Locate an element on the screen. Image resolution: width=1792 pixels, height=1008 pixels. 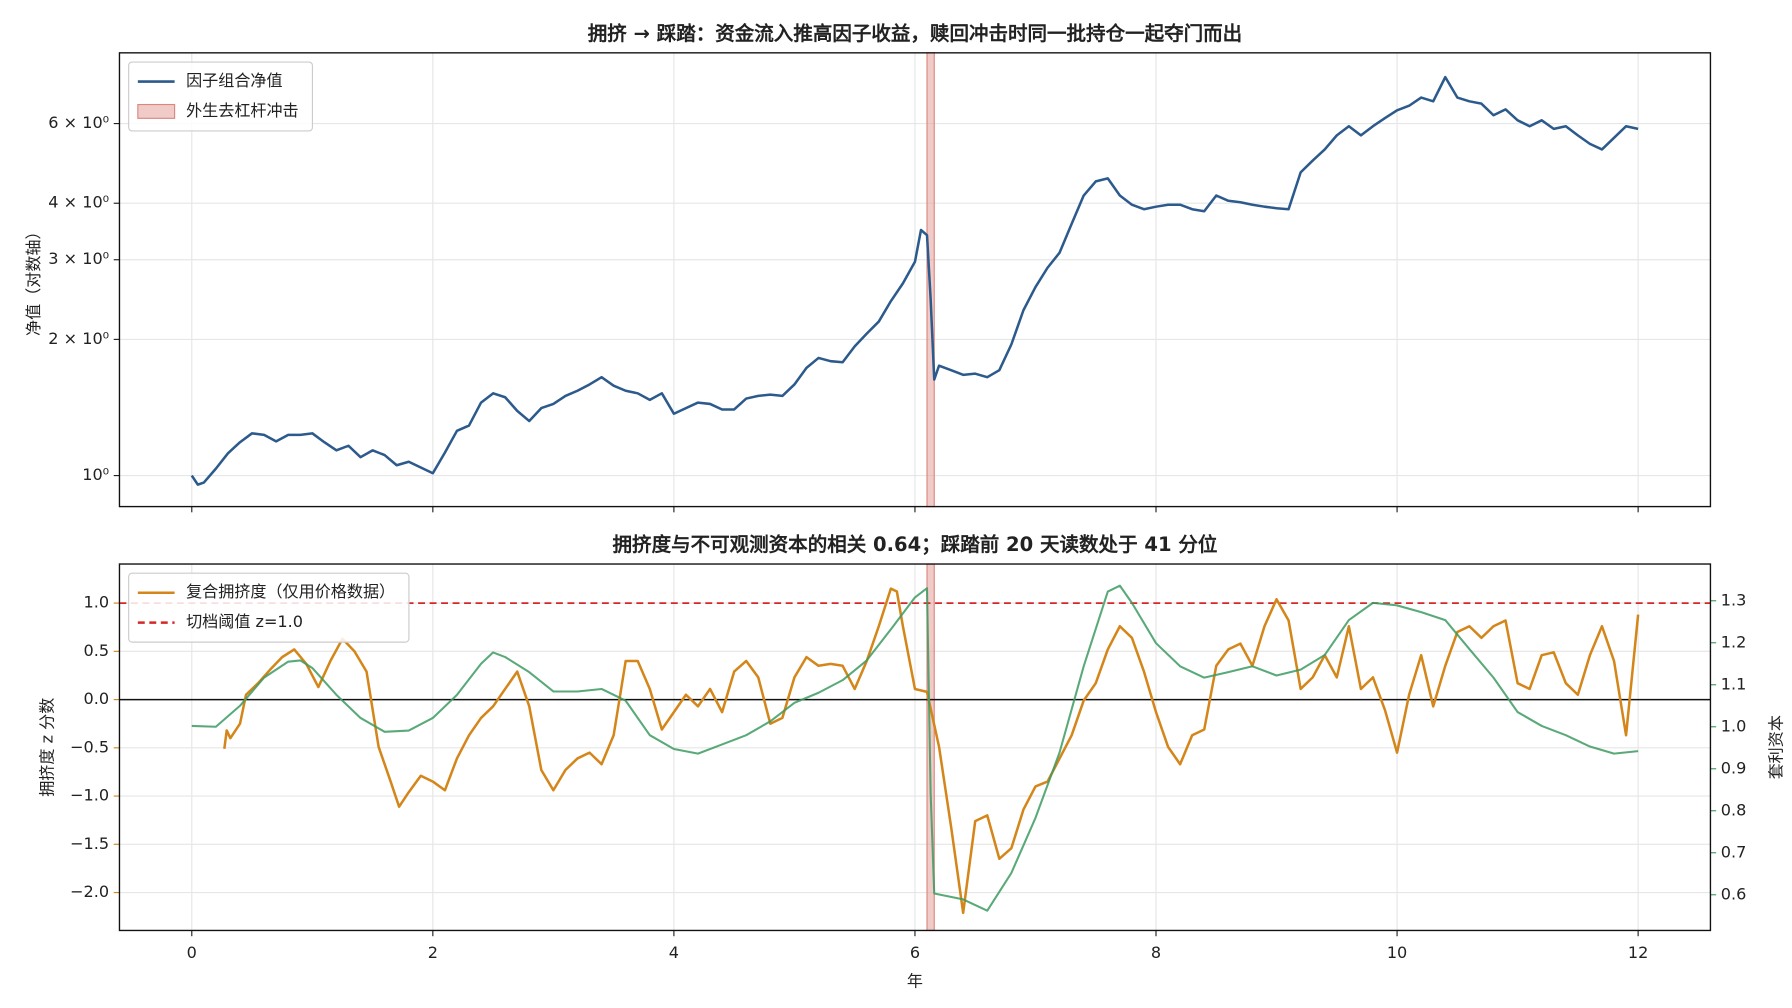
x-tick-label: 2 is located at coordinates (433, 952).